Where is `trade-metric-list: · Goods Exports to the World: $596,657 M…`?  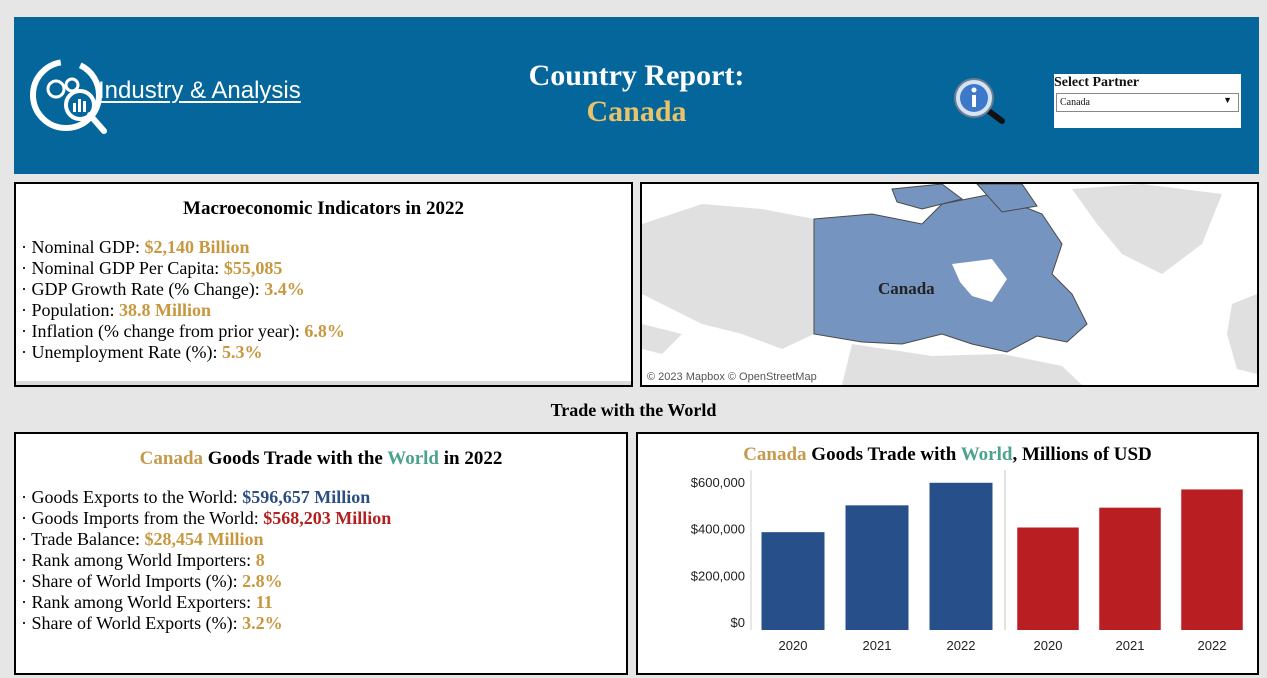 trade-metric-list: · Goods Exports to the World: $596,657 M… is located at coordinates (206, 560).